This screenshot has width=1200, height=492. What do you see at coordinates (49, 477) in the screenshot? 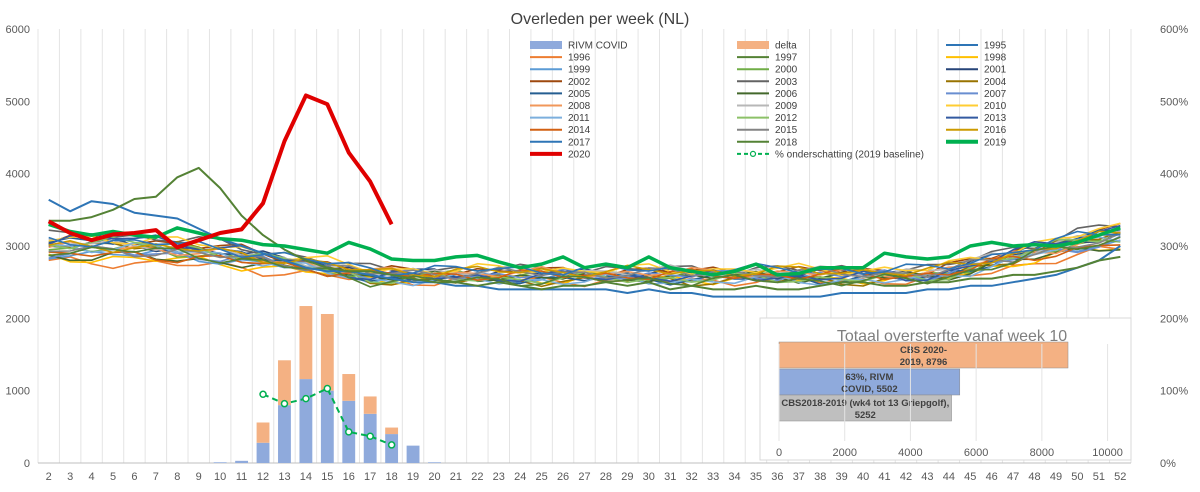
I see `x-tick-label: 2` at bounding box center [49, 477].